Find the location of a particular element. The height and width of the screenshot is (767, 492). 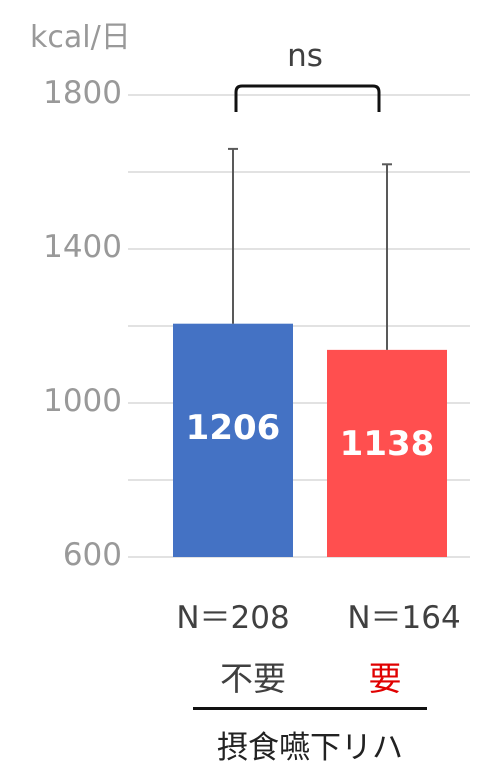

y-tick-label: 1800 is located at coordinates (82, 93).